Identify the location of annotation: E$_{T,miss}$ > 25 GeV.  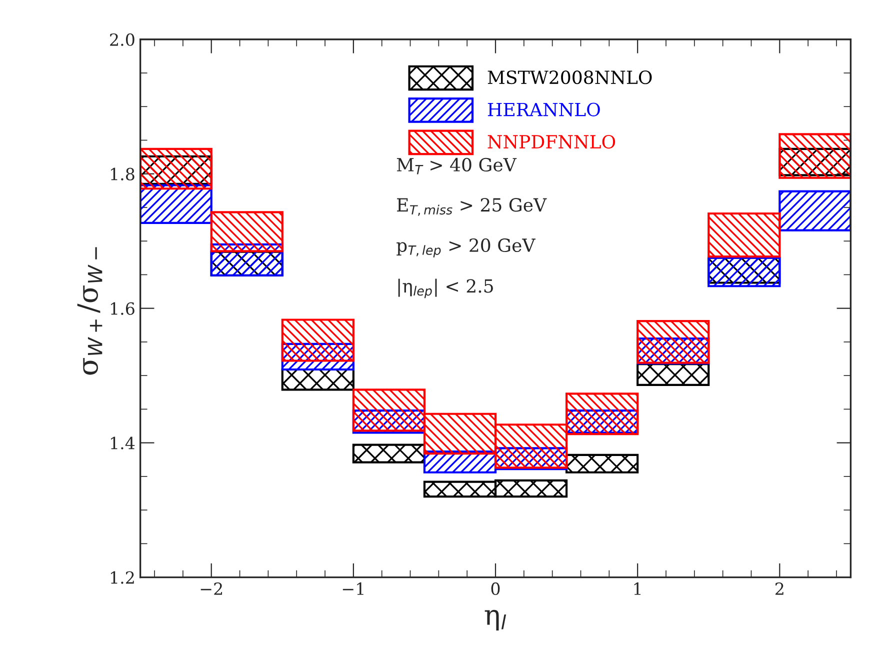
(472, 207).